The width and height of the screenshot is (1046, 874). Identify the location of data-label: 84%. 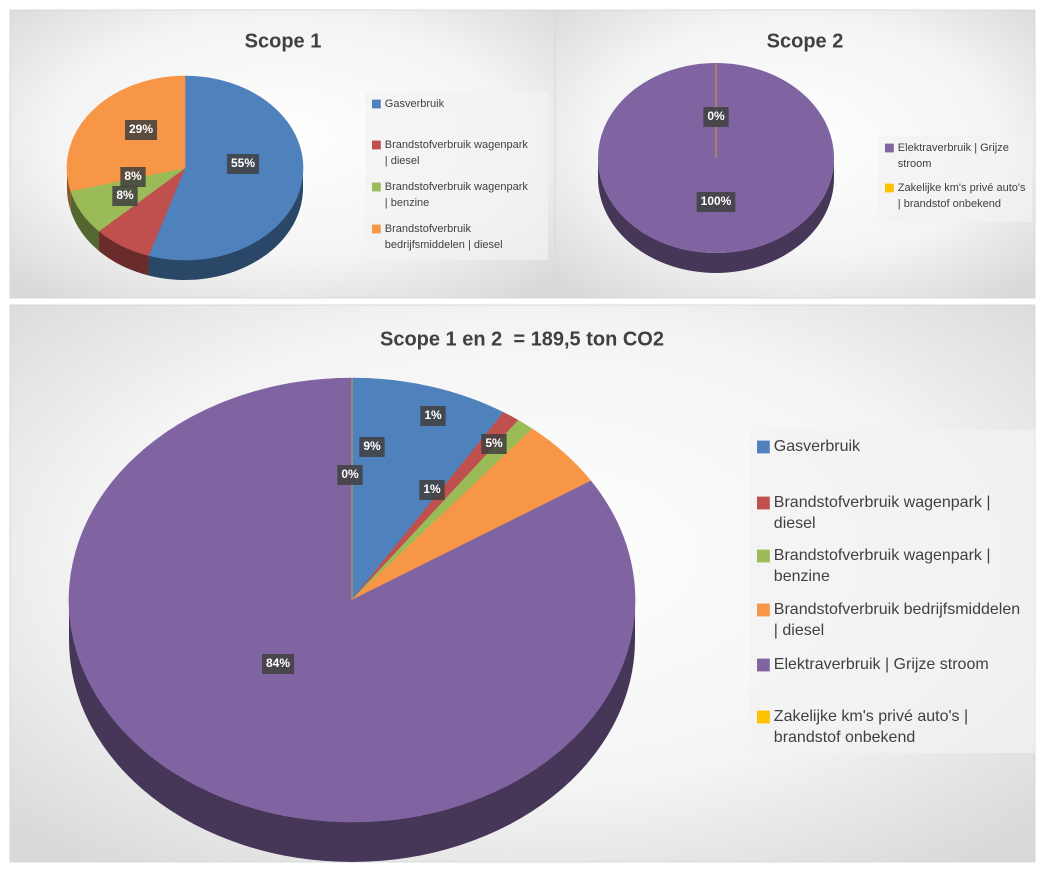
(278, 664).